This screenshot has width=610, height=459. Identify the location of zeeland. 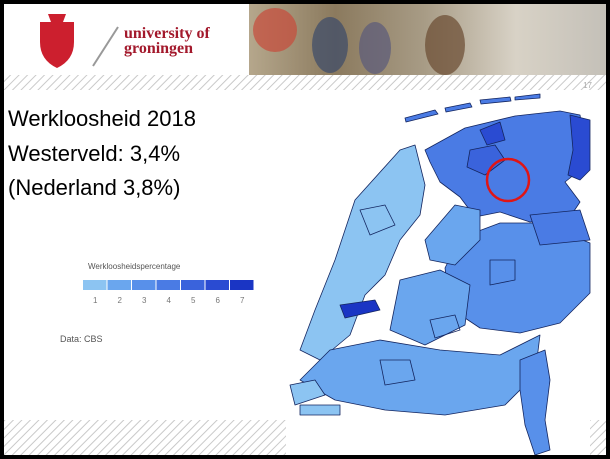
(315, 397).